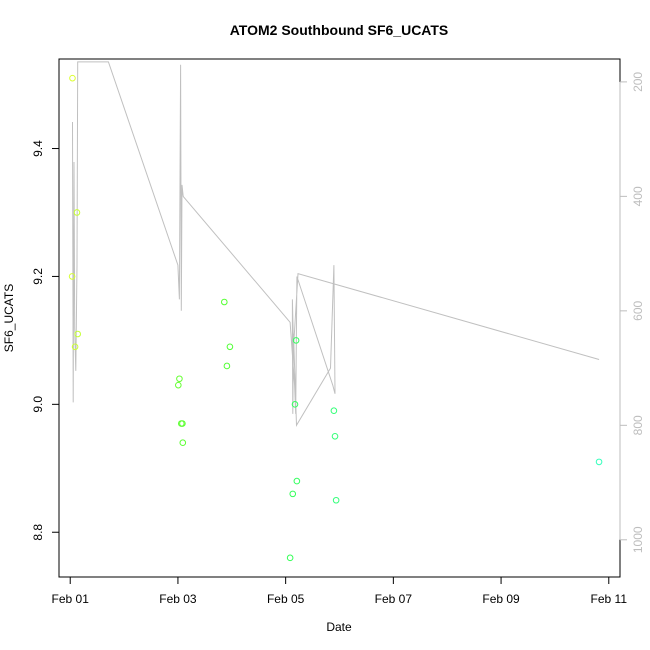  What do you see at coordinates (38, 276) in the screenshot?
I see `y-tick-label: 9.2` at bounding box center [38, 276].